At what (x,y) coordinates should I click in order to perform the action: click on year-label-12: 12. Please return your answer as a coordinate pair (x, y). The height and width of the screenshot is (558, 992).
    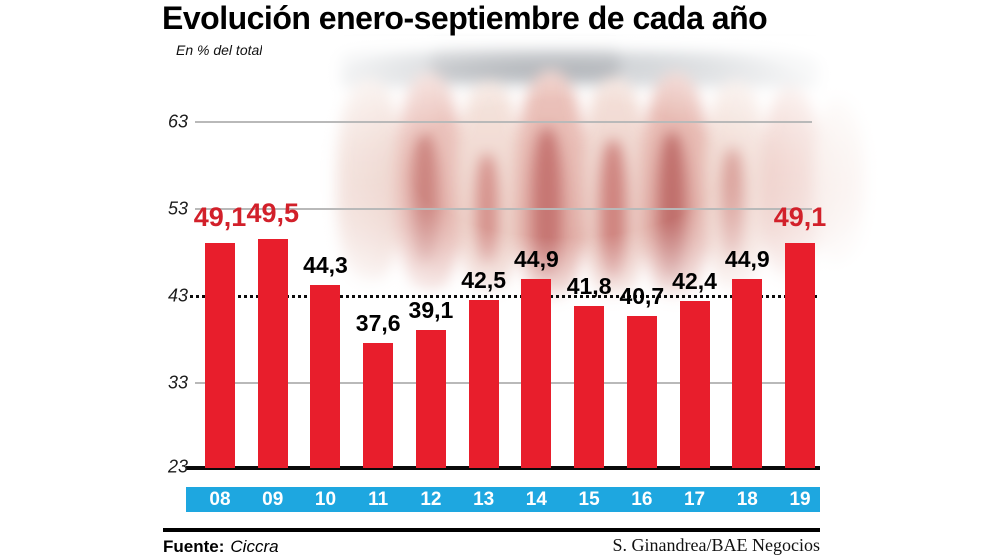
    Looking at the image, I should click on (431, 499).